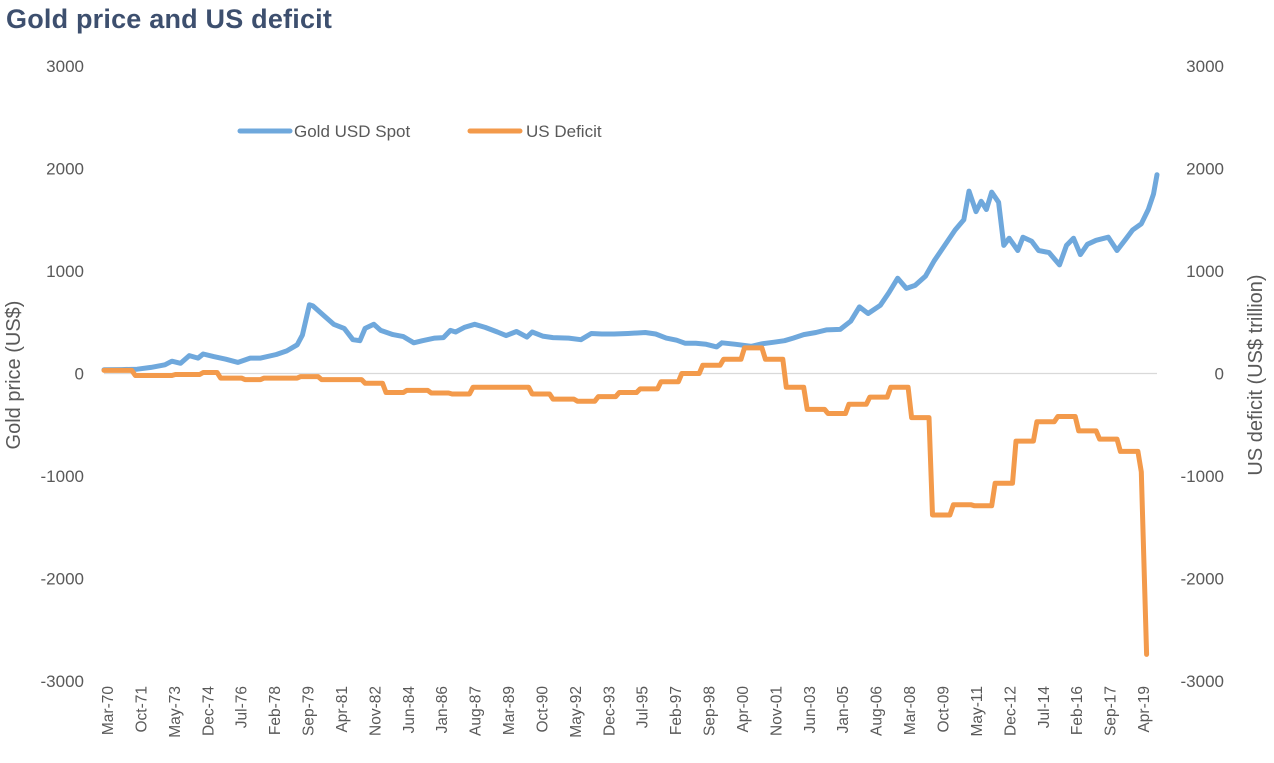 The image size is (1274, 763). What do you see at coordinates (65, 271) in the screenshot?
I see `y-tick-label: 1000` at bounding box center [65, 271].